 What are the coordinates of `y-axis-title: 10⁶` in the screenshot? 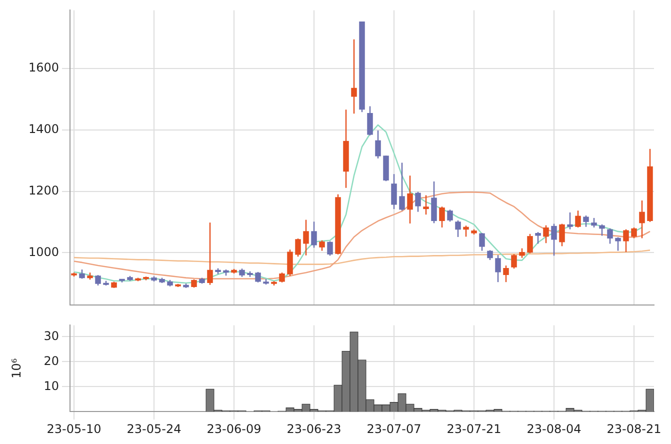 It's located at (16, 368).